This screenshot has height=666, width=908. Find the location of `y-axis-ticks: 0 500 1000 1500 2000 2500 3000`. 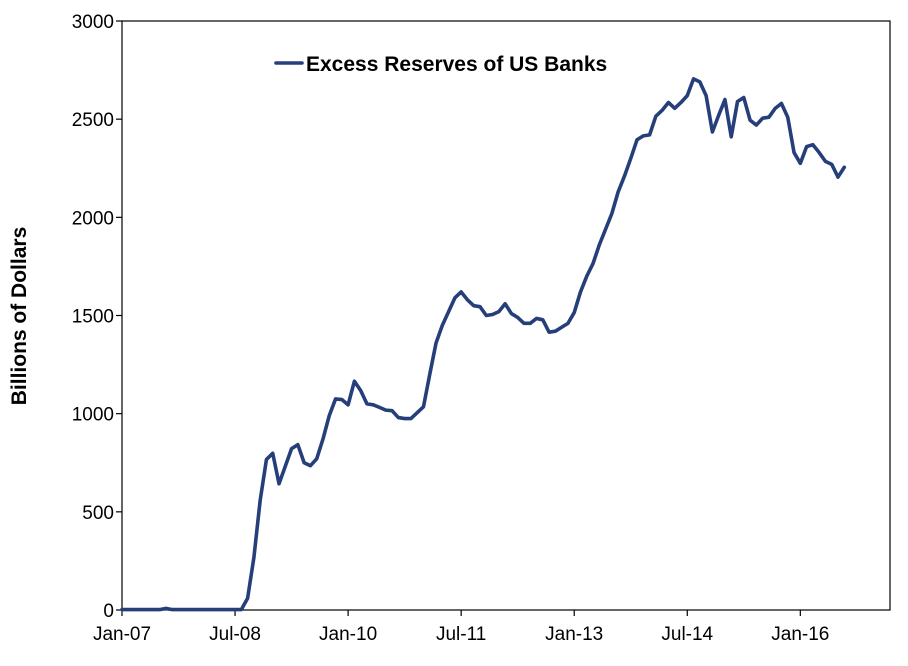

y-axis-ticks: 0 500 1000 1500 2000 2500 3000 is located at coordinates (97, 317).